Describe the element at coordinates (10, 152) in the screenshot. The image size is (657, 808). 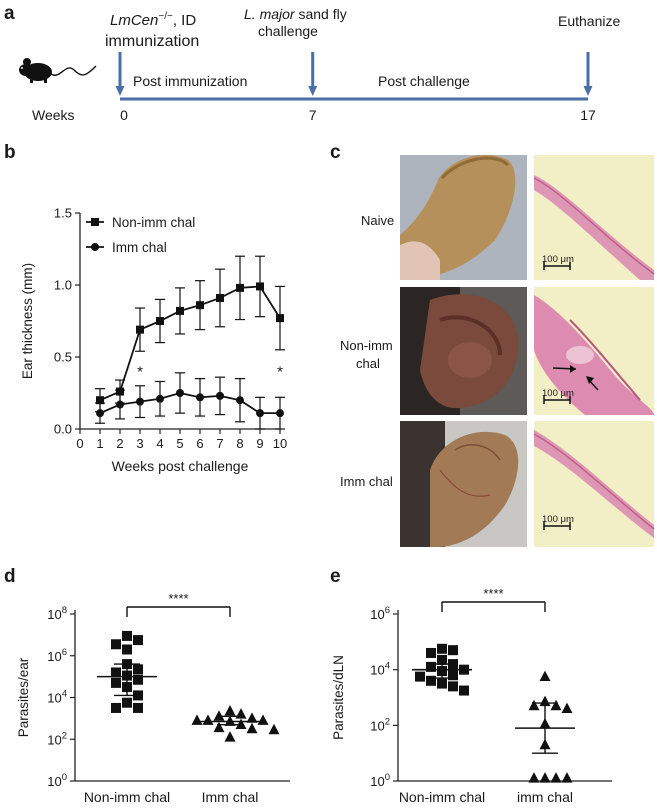
I see `panel-b-letter: b` at that location.